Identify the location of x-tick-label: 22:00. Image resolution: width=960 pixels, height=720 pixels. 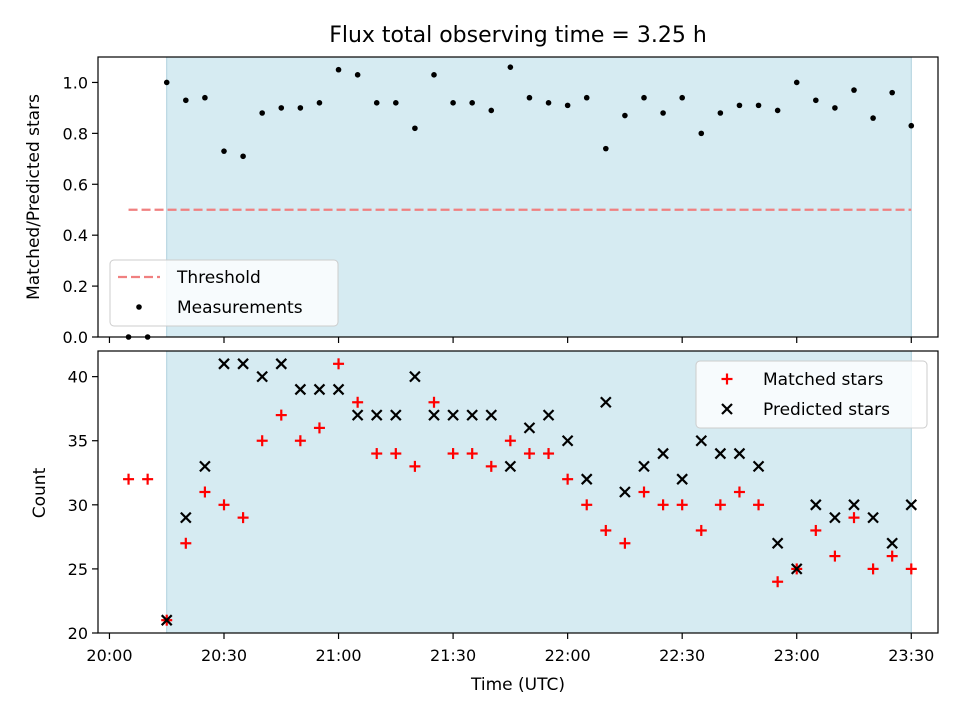
(568, 655).